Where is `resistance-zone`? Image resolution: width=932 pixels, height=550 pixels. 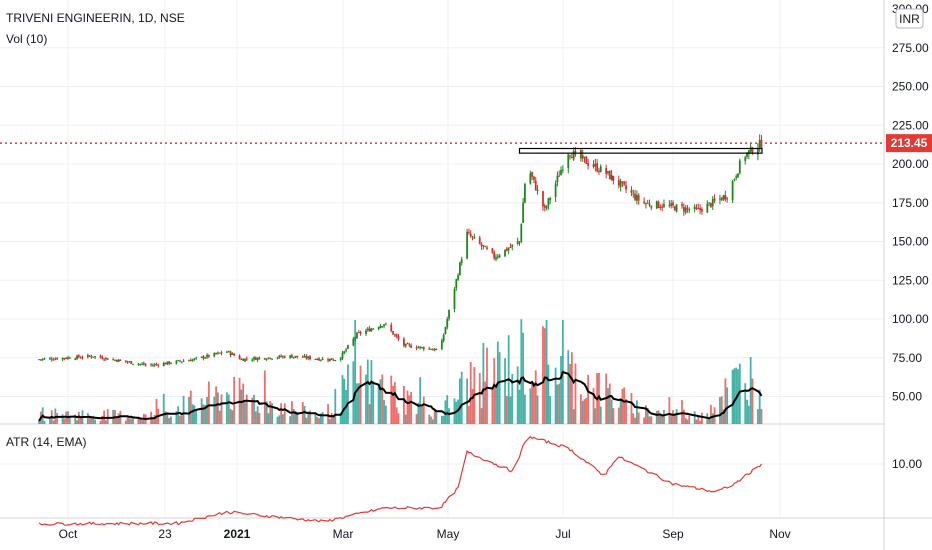
resistance-zone is located at coordinates (640, 150).